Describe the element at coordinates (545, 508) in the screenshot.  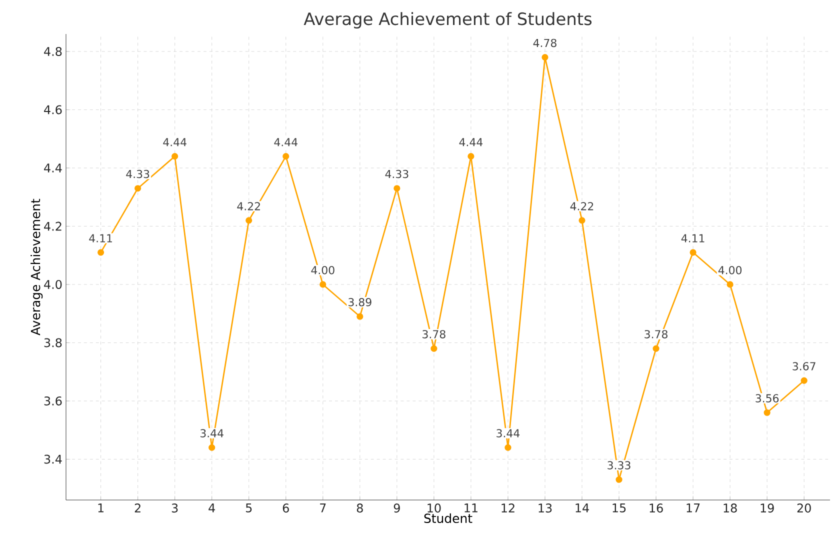
I see `x-tick-label: 13` at that location.